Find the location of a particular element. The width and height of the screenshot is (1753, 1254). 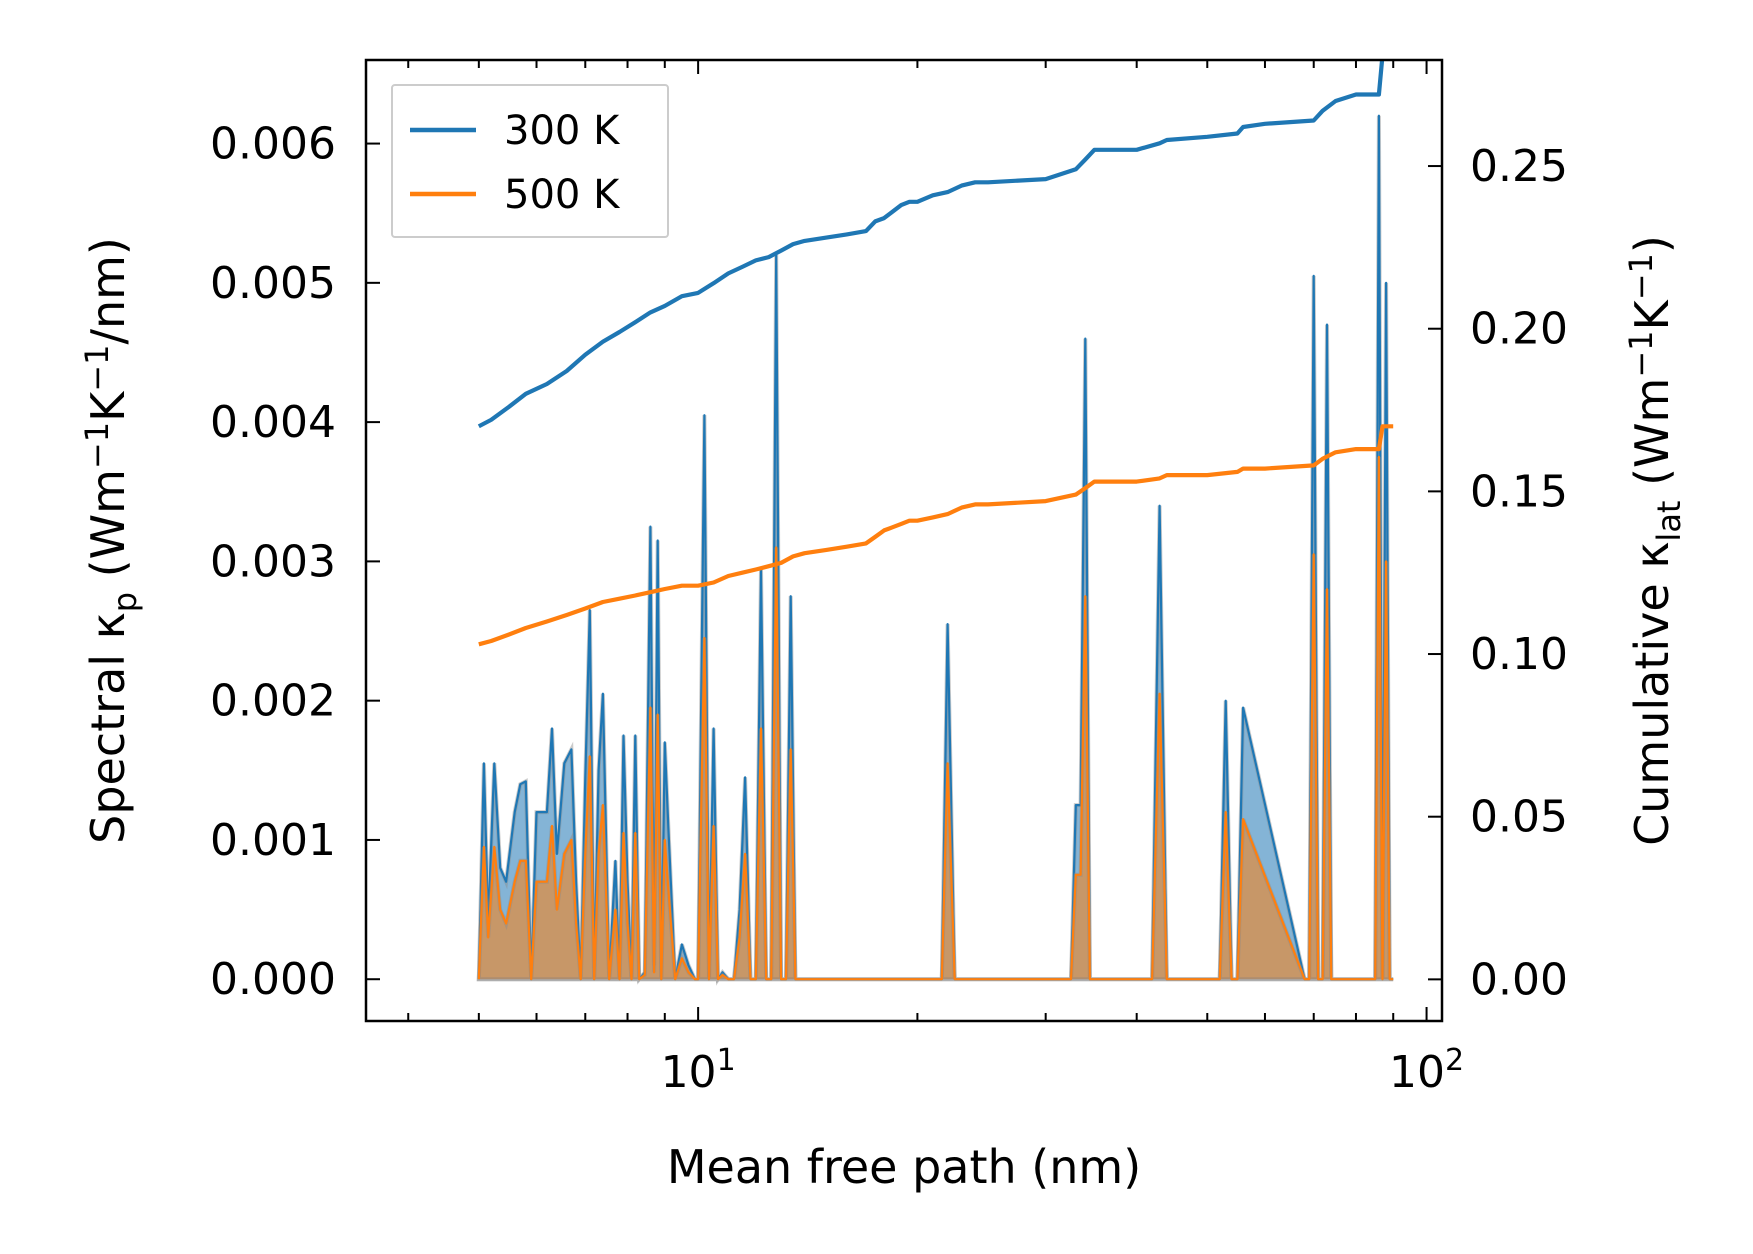

y-right-axis-label: Cumulative κlat (Wm−1K−1) is located at coordinates (1655, 540).